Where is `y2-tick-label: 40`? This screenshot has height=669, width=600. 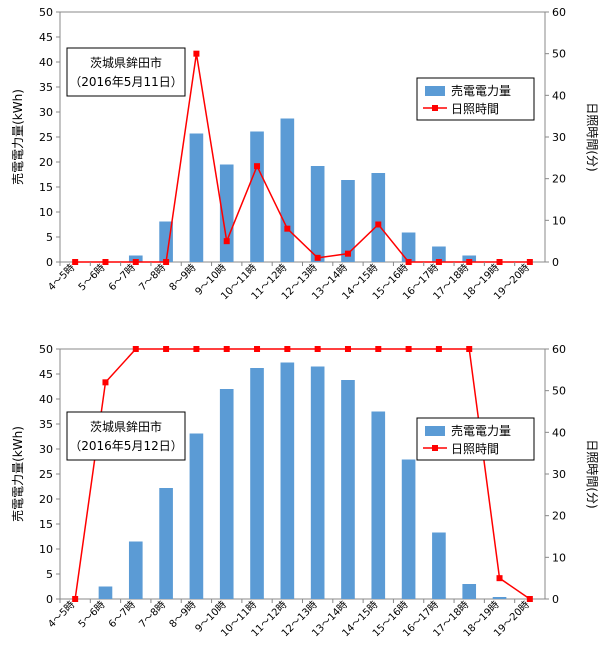
y2-tick-label: 40 is located at coordinates (559, 432).